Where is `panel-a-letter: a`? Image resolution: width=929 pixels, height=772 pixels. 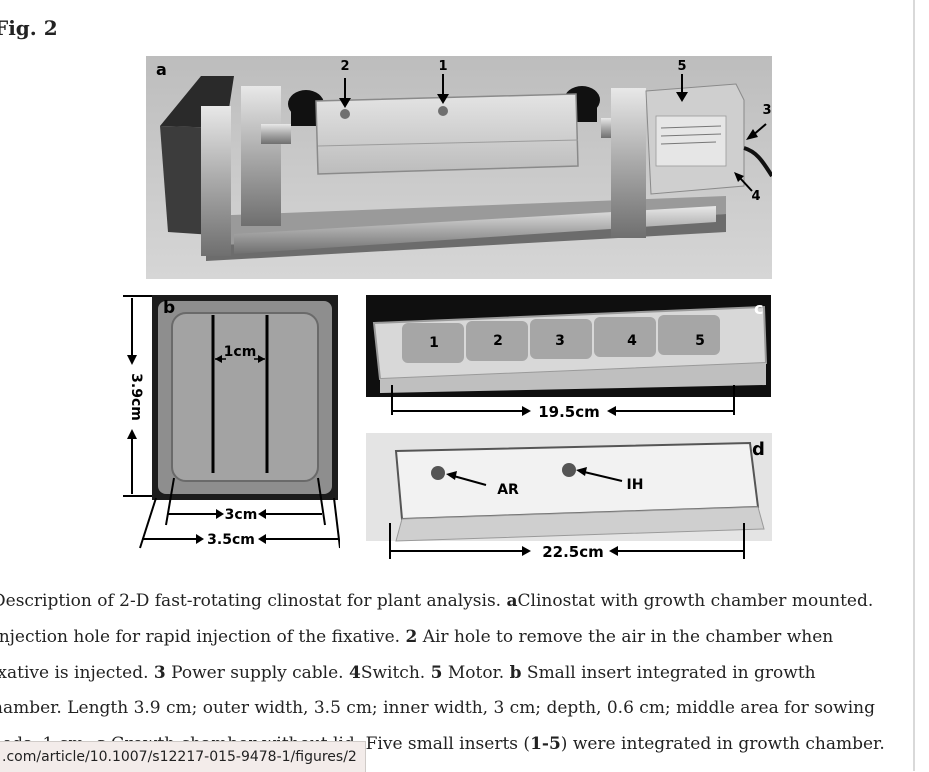 panel-a-letter: a is located at coordinates (161, 69).